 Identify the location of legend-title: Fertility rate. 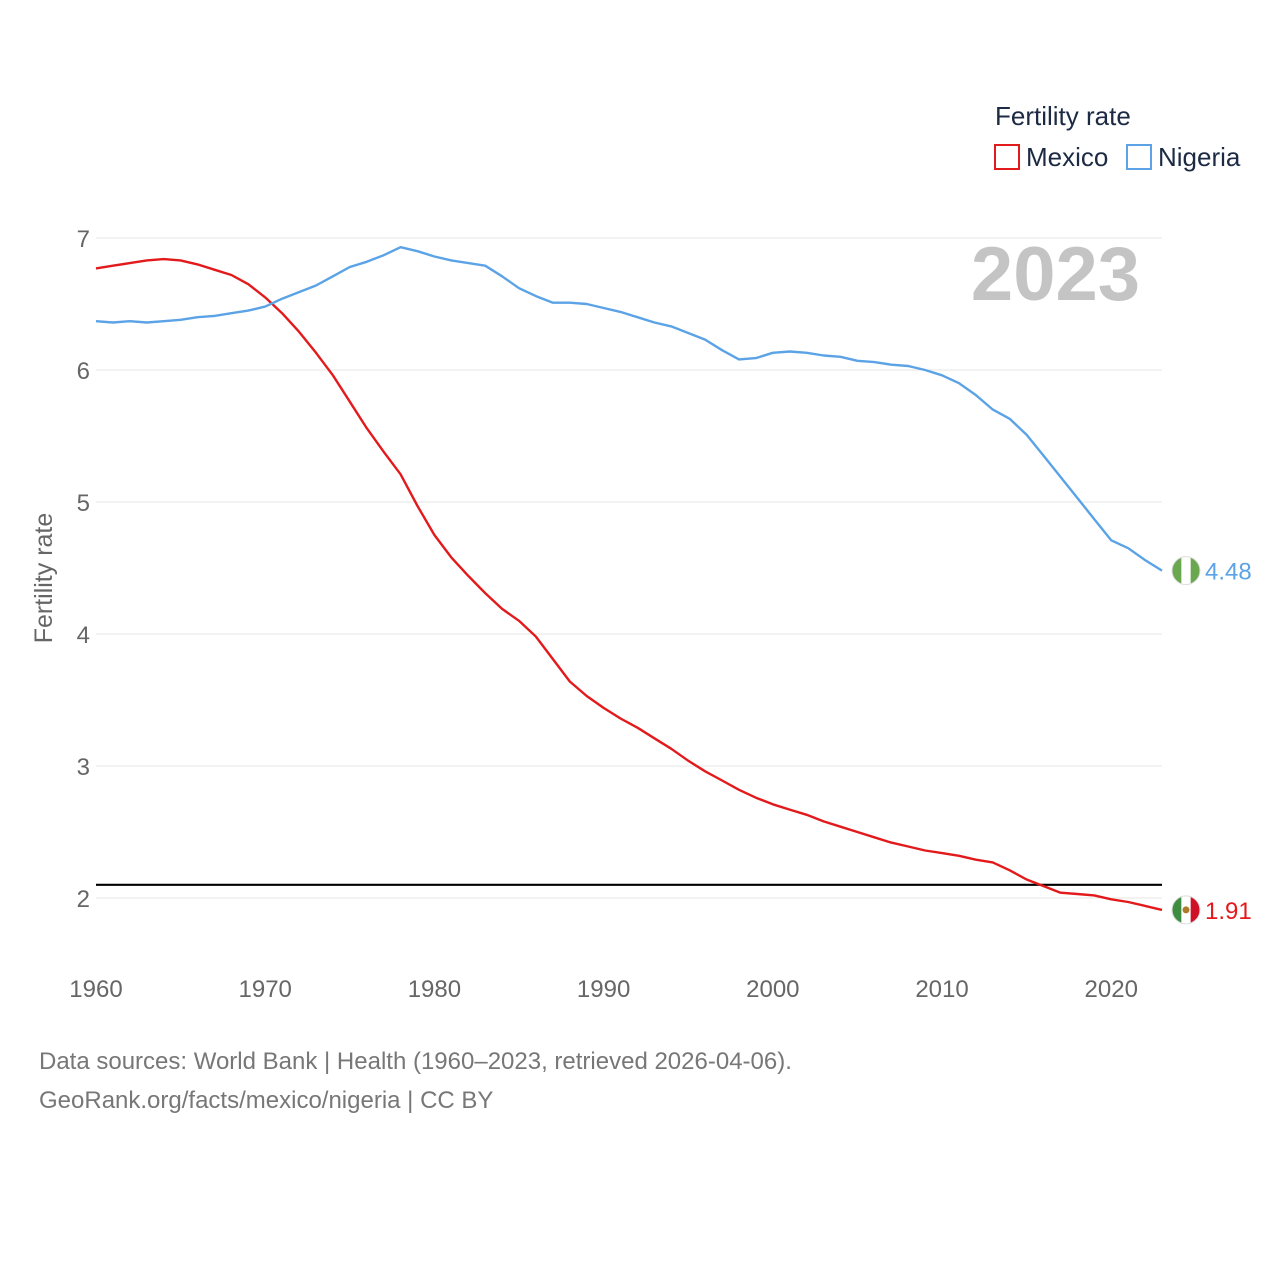
(1063, 116).